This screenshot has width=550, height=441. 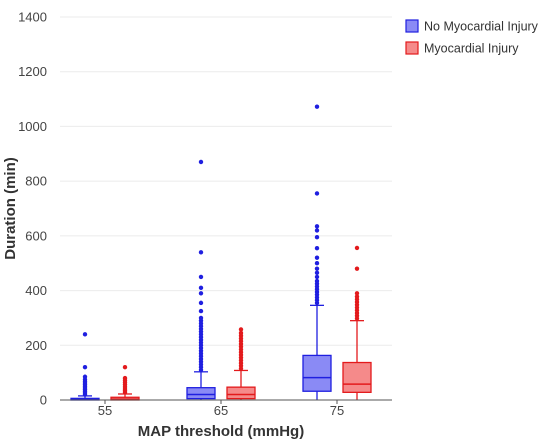 I want to click on x-tick-label: 65, so click(x=221, y=410).